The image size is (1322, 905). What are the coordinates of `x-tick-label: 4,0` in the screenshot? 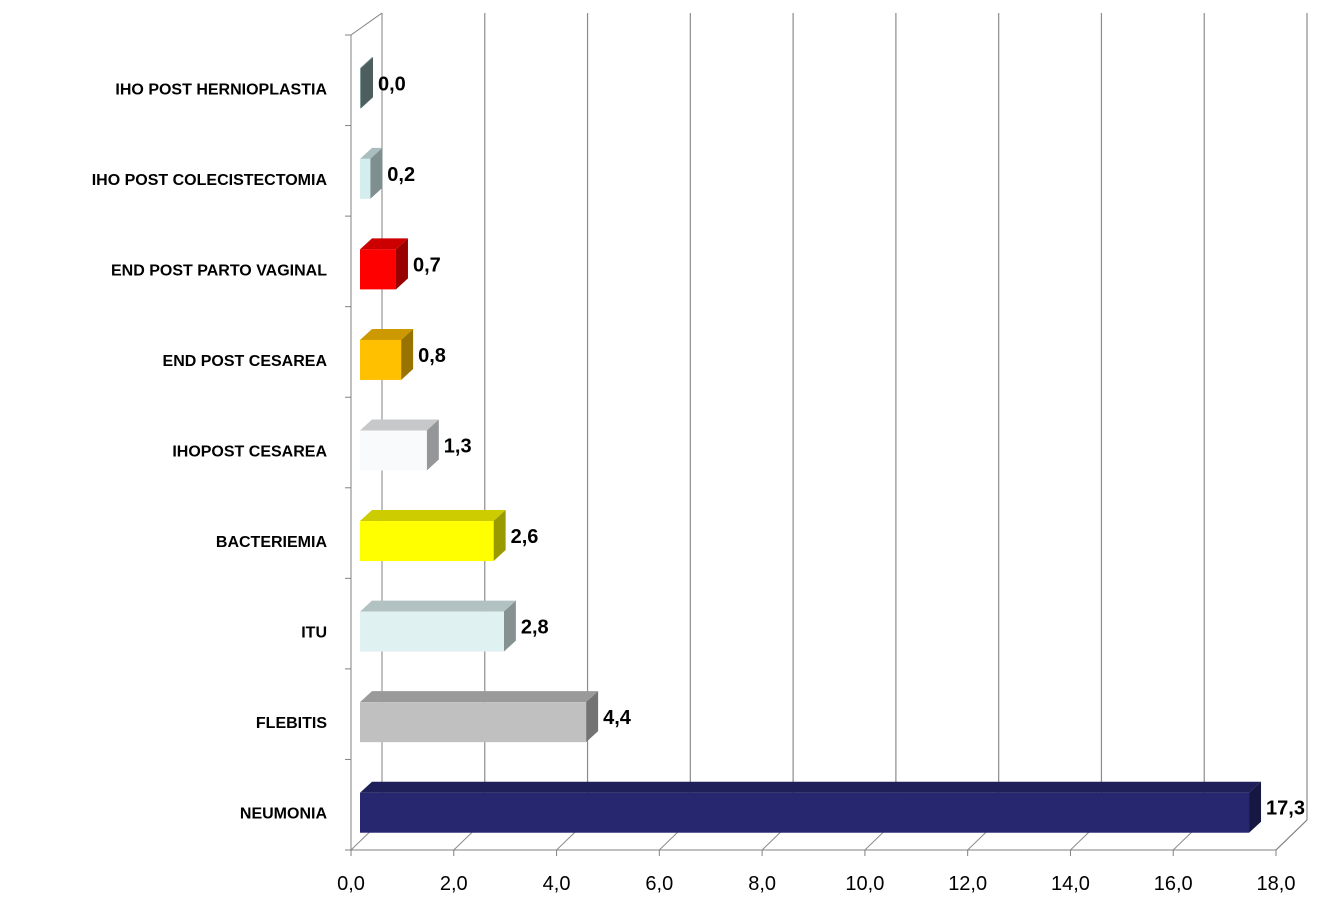 It's located at (557, 884).